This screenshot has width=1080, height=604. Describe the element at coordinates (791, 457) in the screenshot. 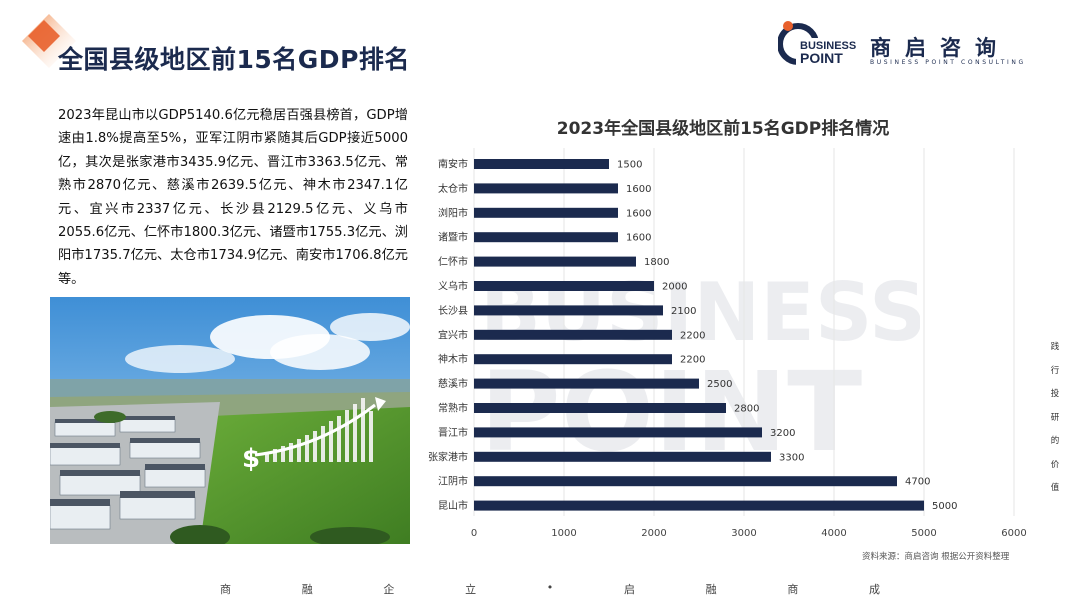

I see `value-label: 3300` at that location.